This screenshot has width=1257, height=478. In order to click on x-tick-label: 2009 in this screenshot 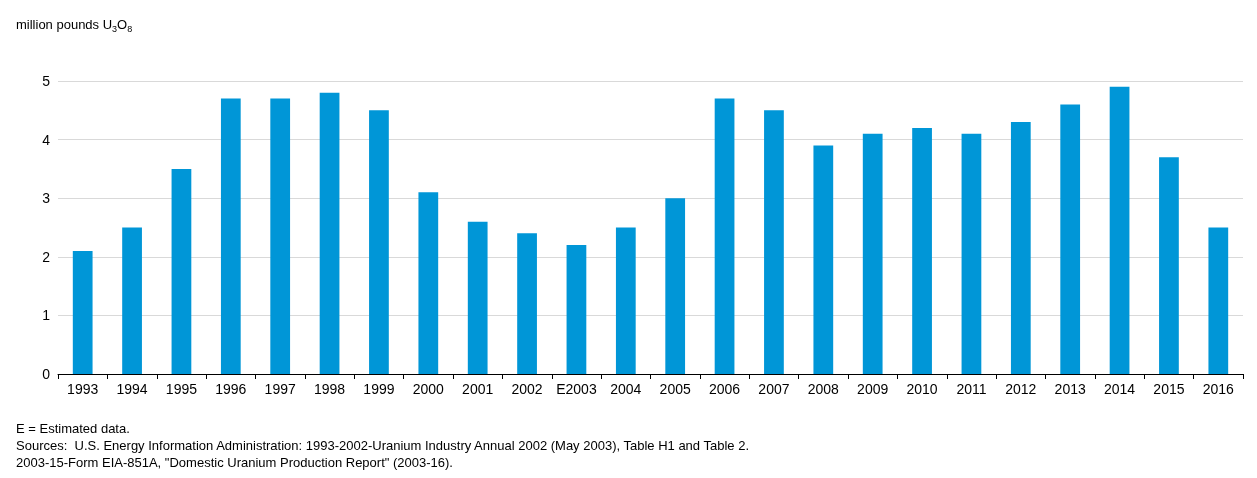, I will do `click(873, 389)`.